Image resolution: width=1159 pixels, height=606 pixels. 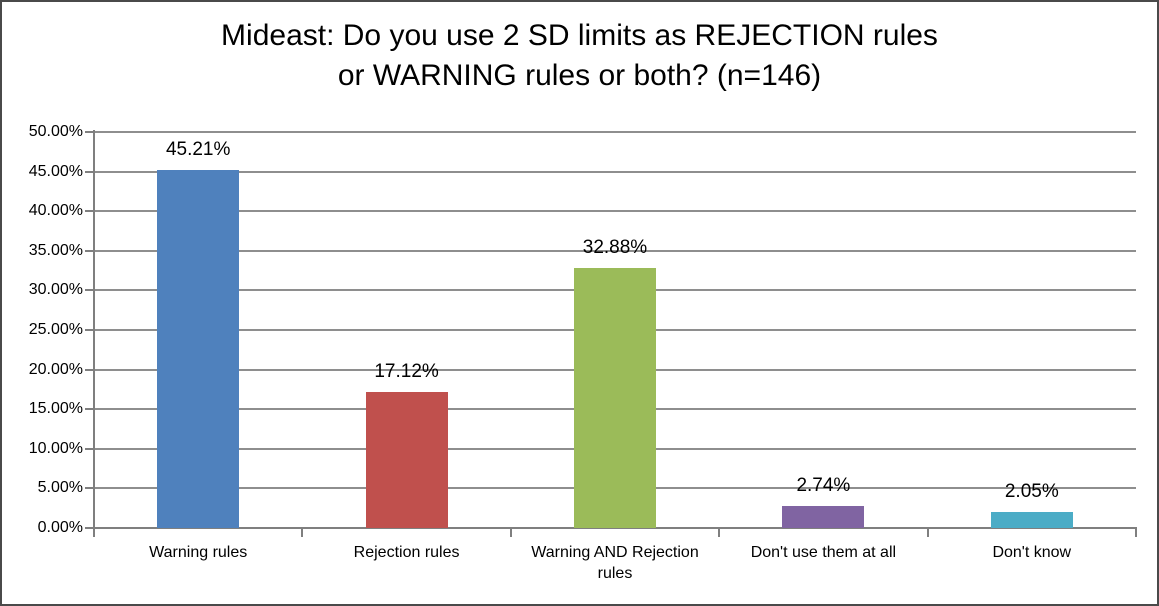 I want to click on data-label-warning-and-rejection-rules: 32.88%, so click(x=615, y=247).